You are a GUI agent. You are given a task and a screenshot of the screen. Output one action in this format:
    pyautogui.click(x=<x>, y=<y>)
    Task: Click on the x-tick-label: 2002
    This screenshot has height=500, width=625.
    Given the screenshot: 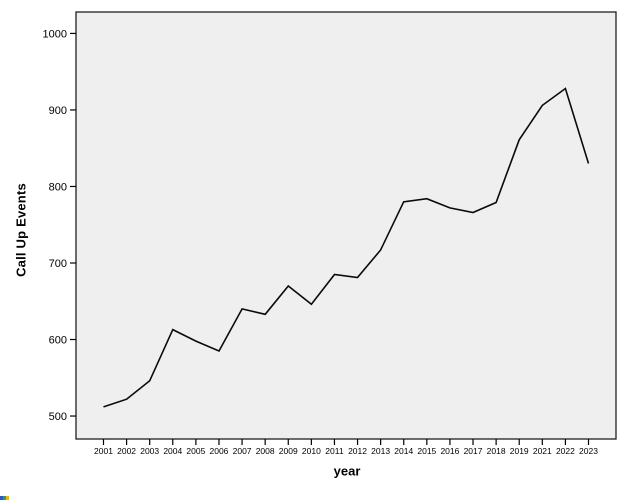 What is the action you would take?
    pyautogui.click(x=126, y=451)
    